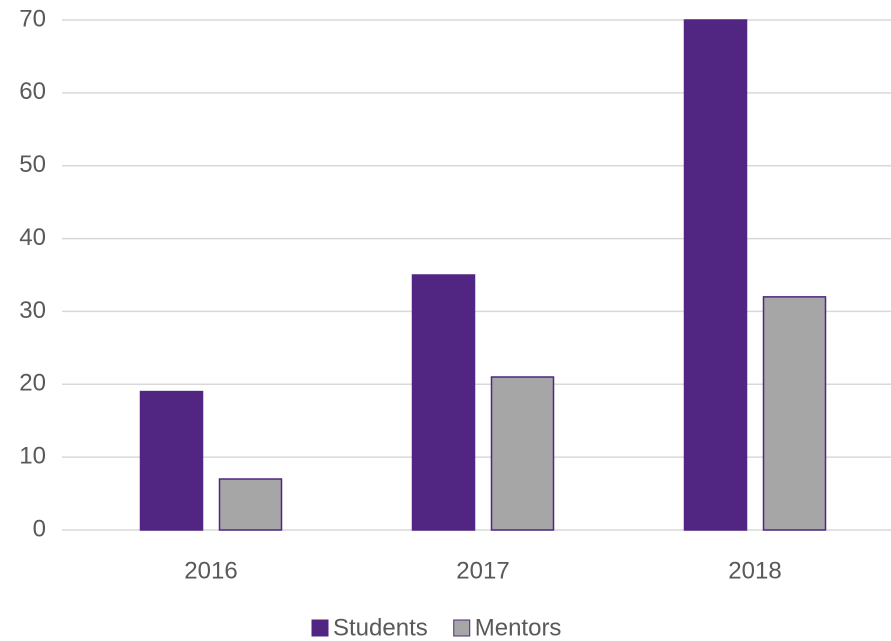  Describe the element at coordinates (380, 627) in the screenshot. I see `legend-label: Students` at that location.